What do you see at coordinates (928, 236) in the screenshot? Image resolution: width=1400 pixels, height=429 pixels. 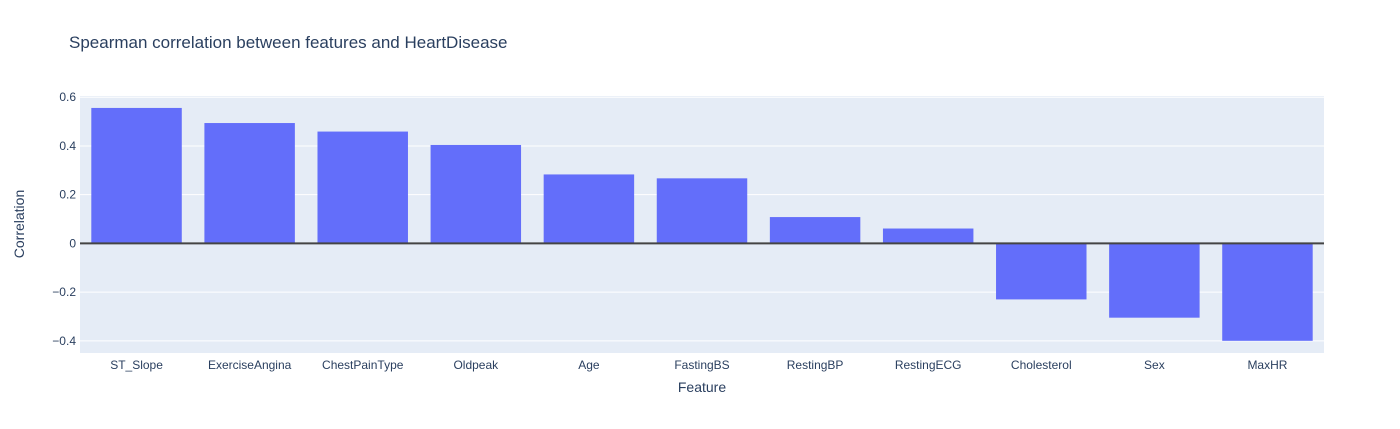 I see `bar-restingecg` at bounding box center [928, 236].